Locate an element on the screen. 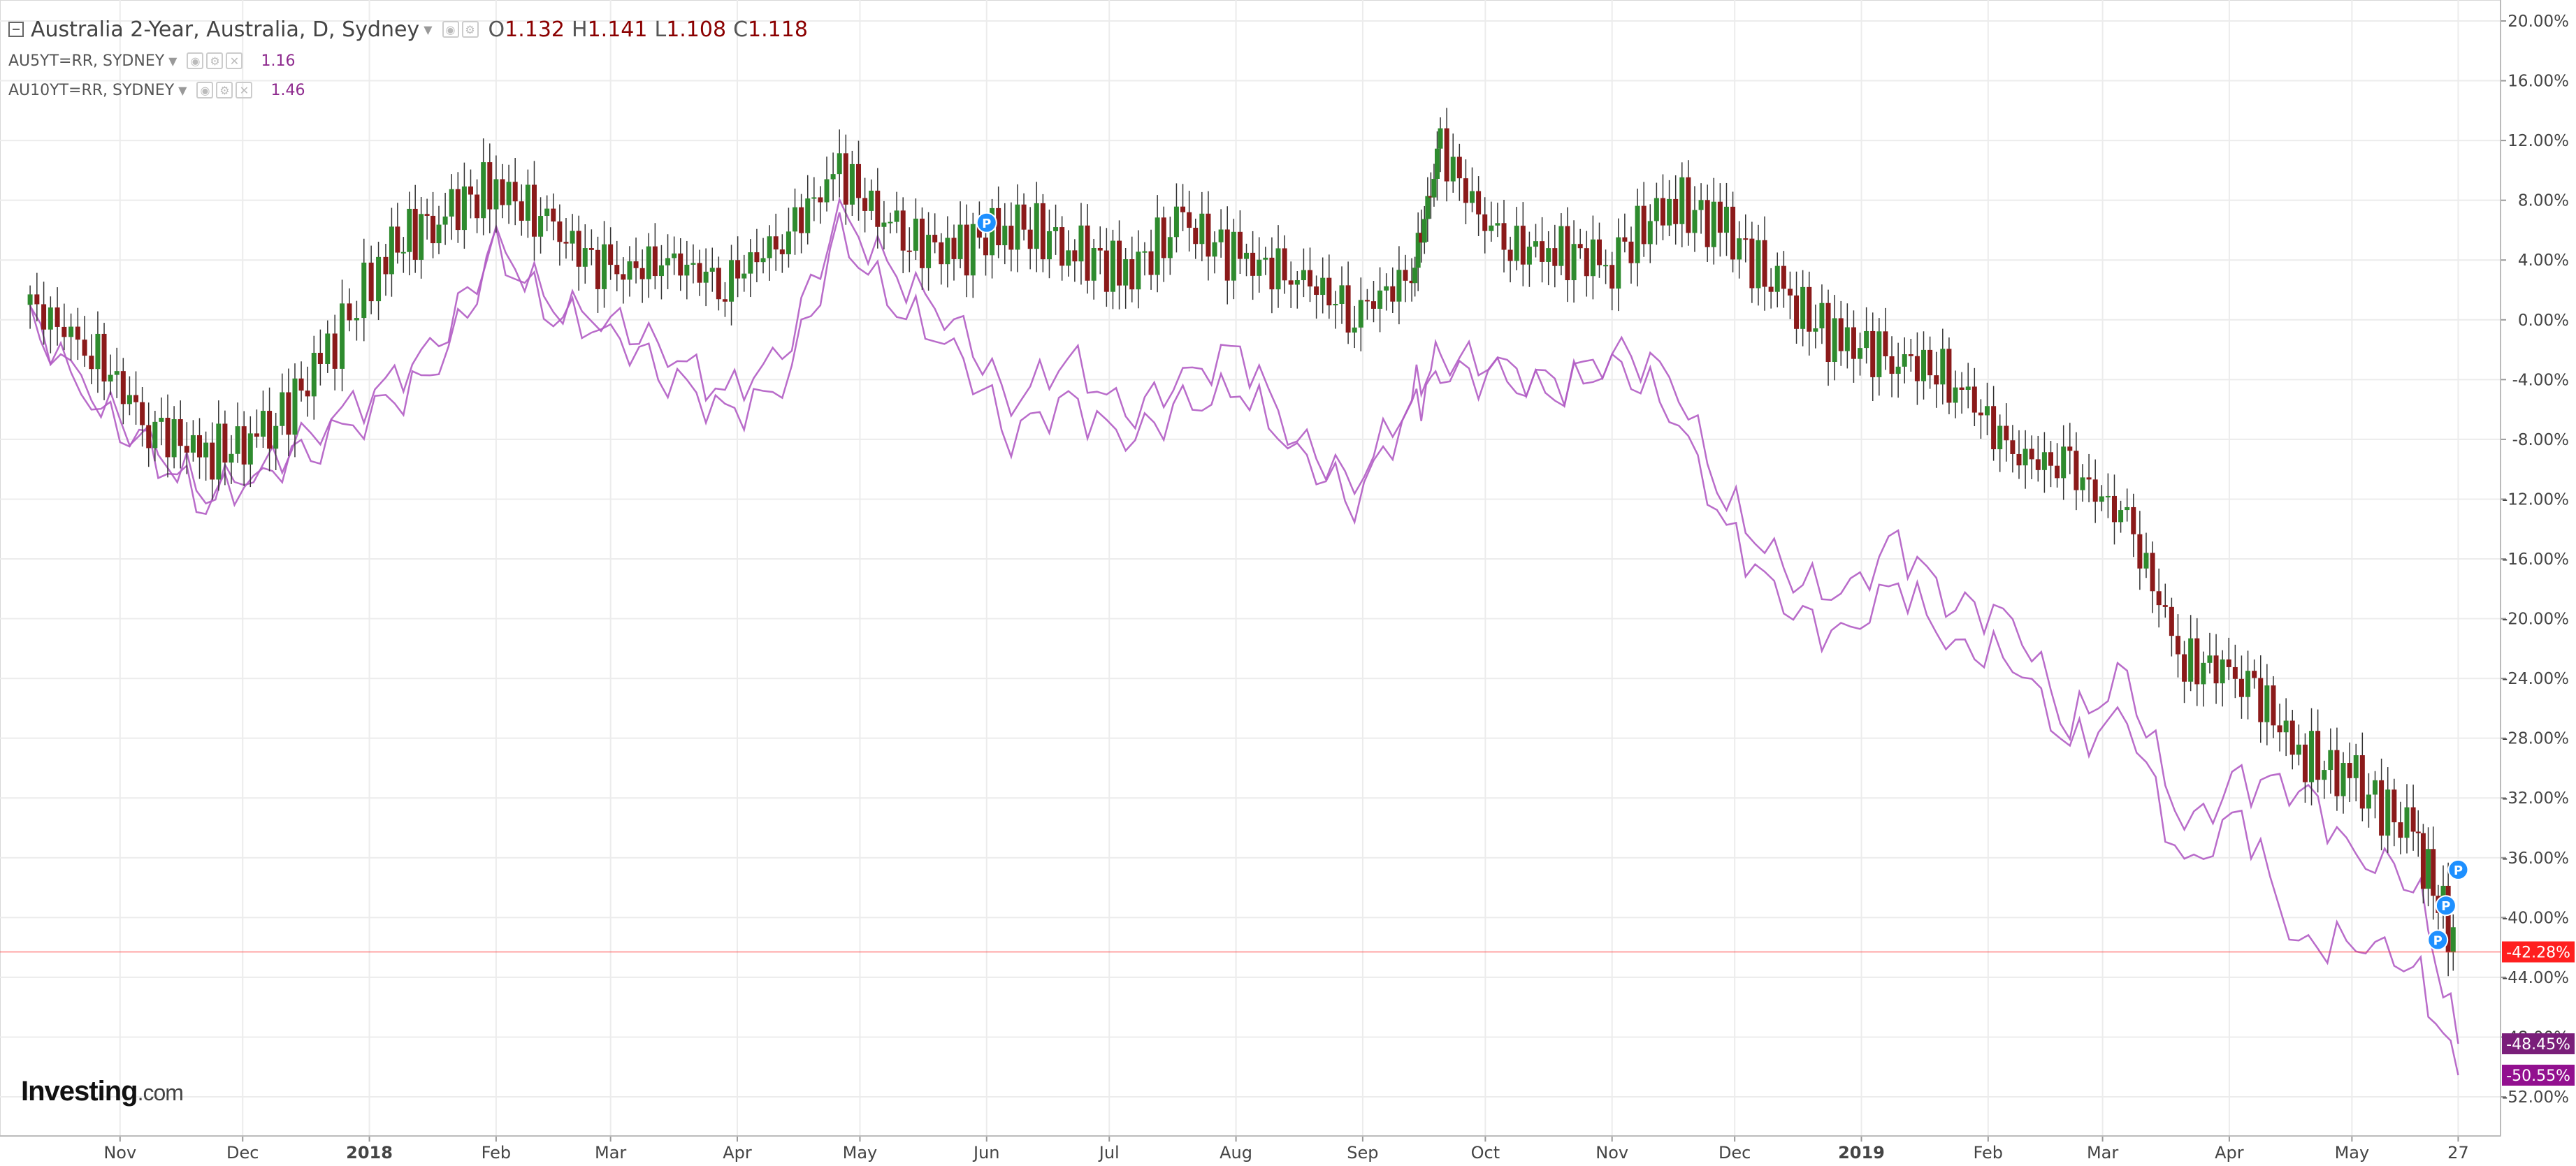 The width and height of the screenshot is (2576, 1166). x-tick-label: Aug is located at coordinates (1236, 1153).